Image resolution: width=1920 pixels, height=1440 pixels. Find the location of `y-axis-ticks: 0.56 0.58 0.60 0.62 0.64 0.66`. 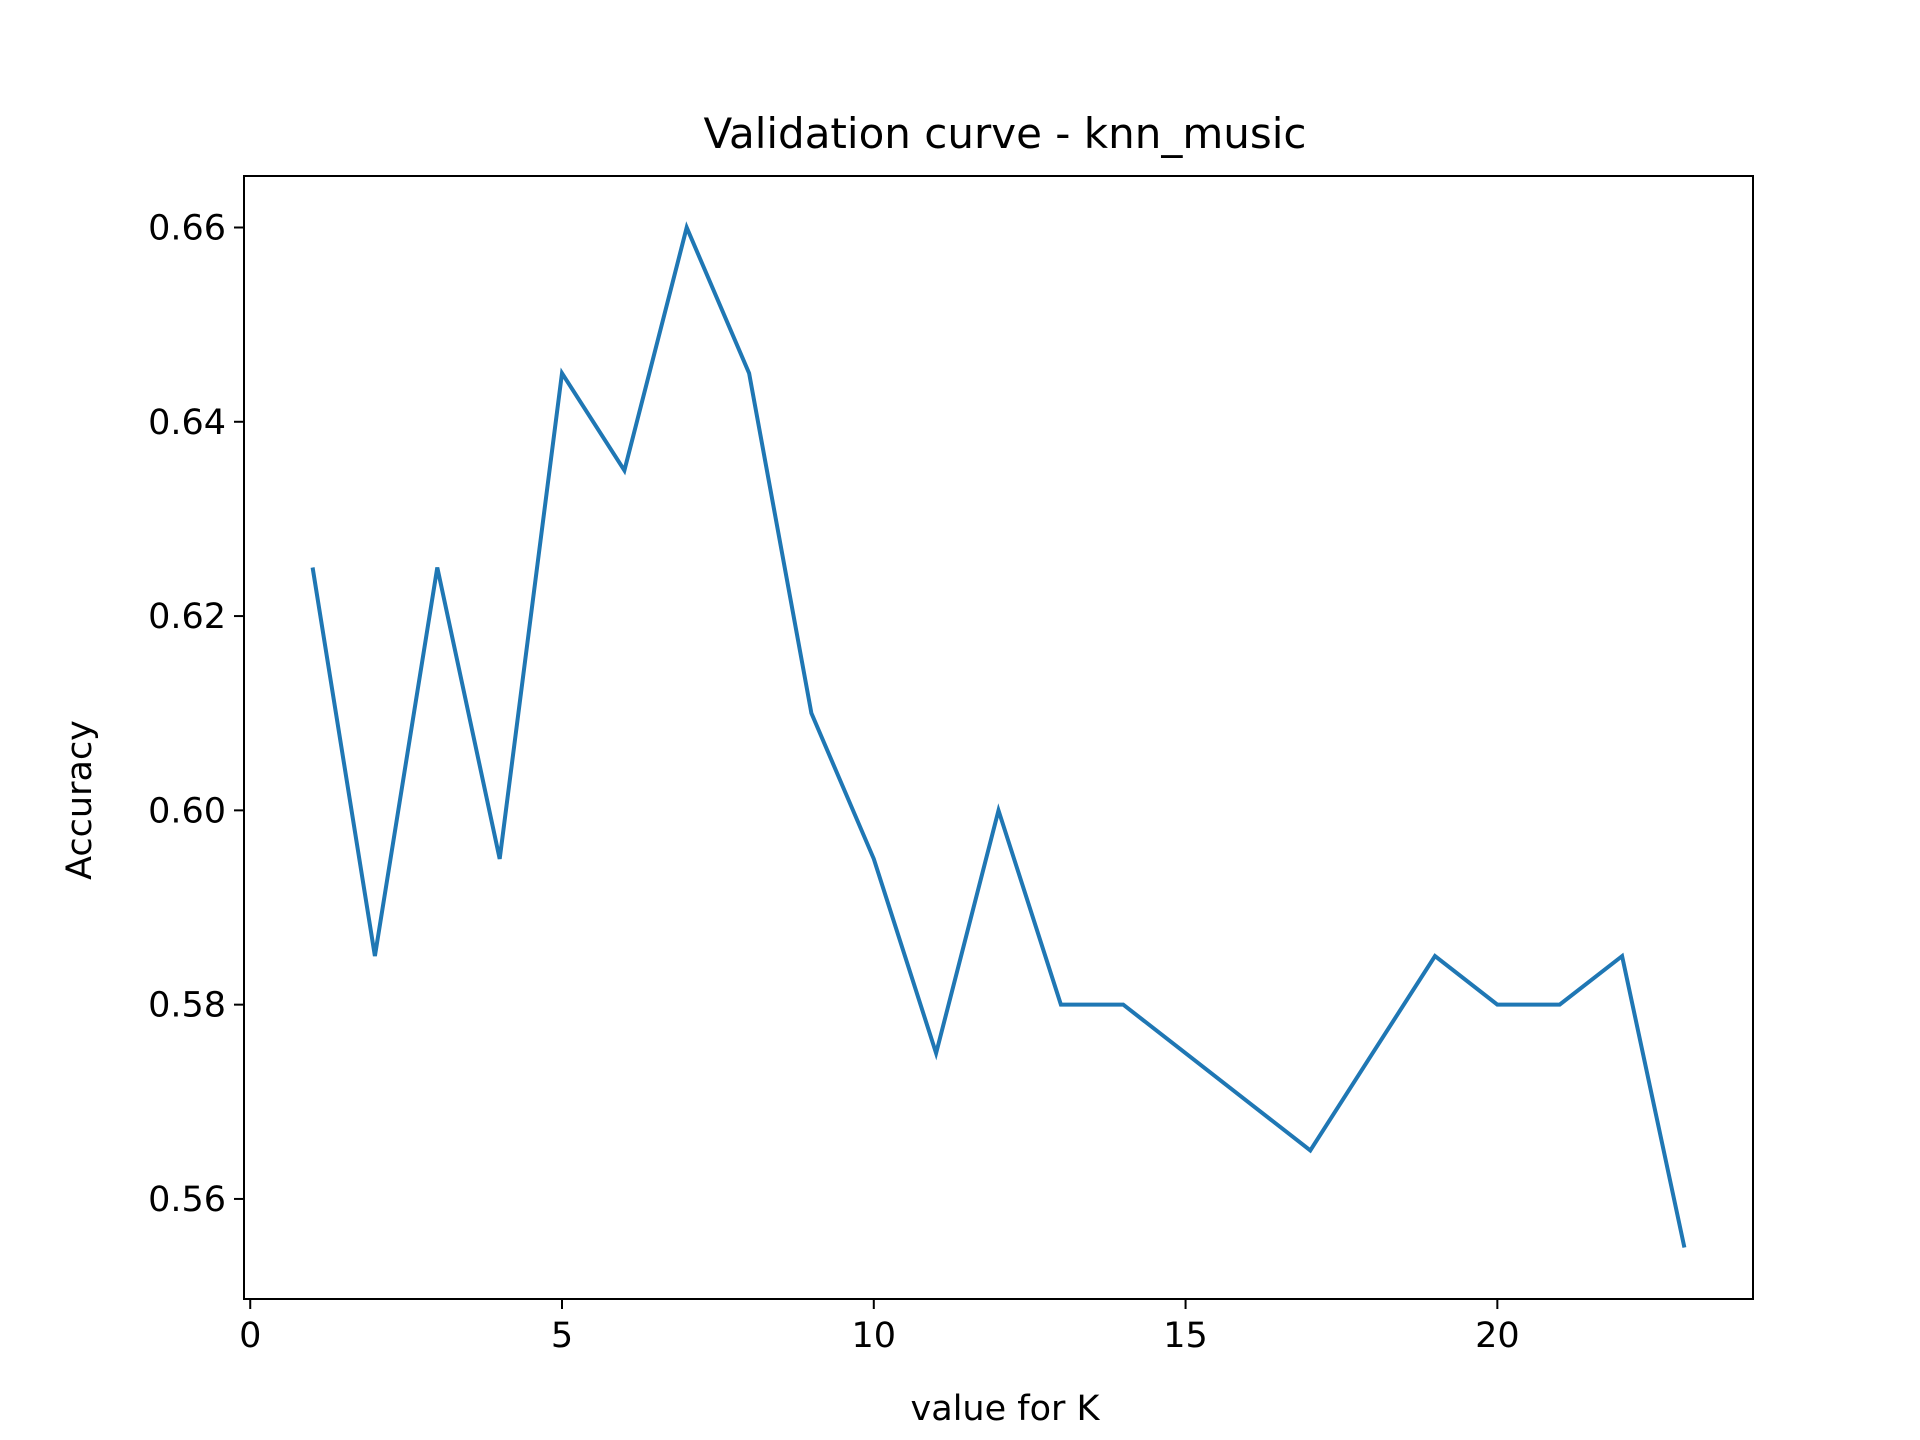

y-axis-ticks: 0.56 0.58 0.60 0.62 0.64 0.66 is located at coordinates (196, 714).